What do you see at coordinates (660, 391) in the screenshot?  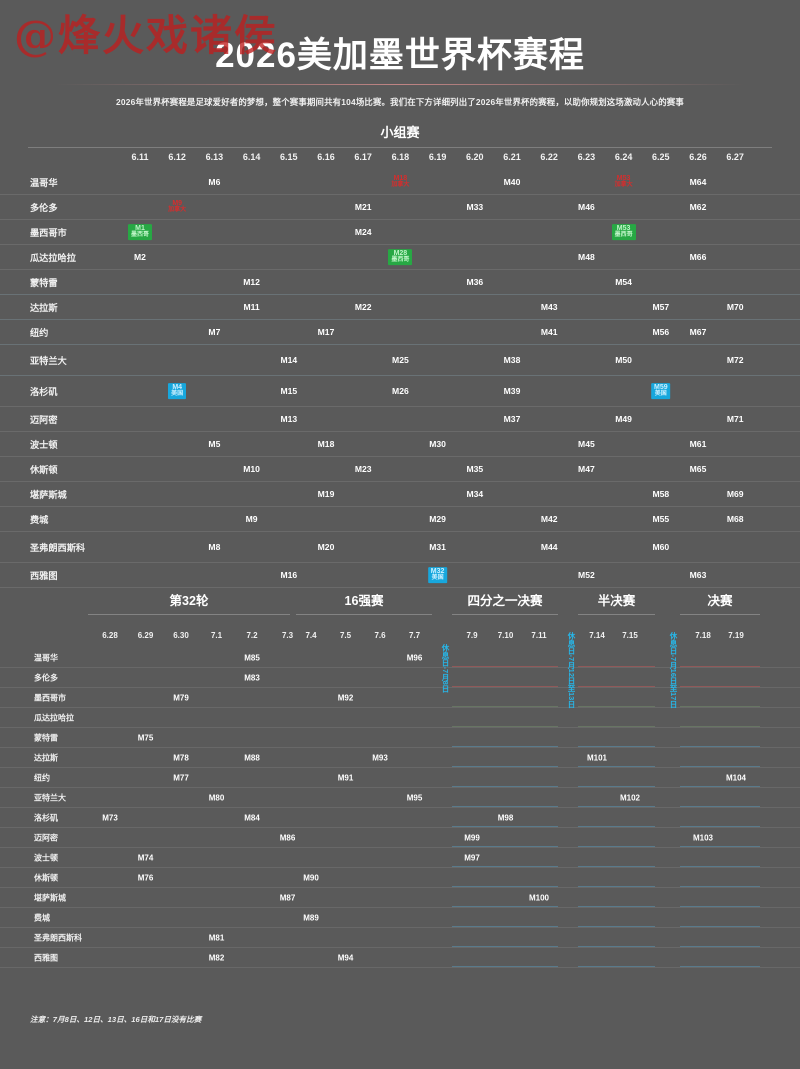 I see `match-cell: M59 美国` at bounding box center [660, 391].